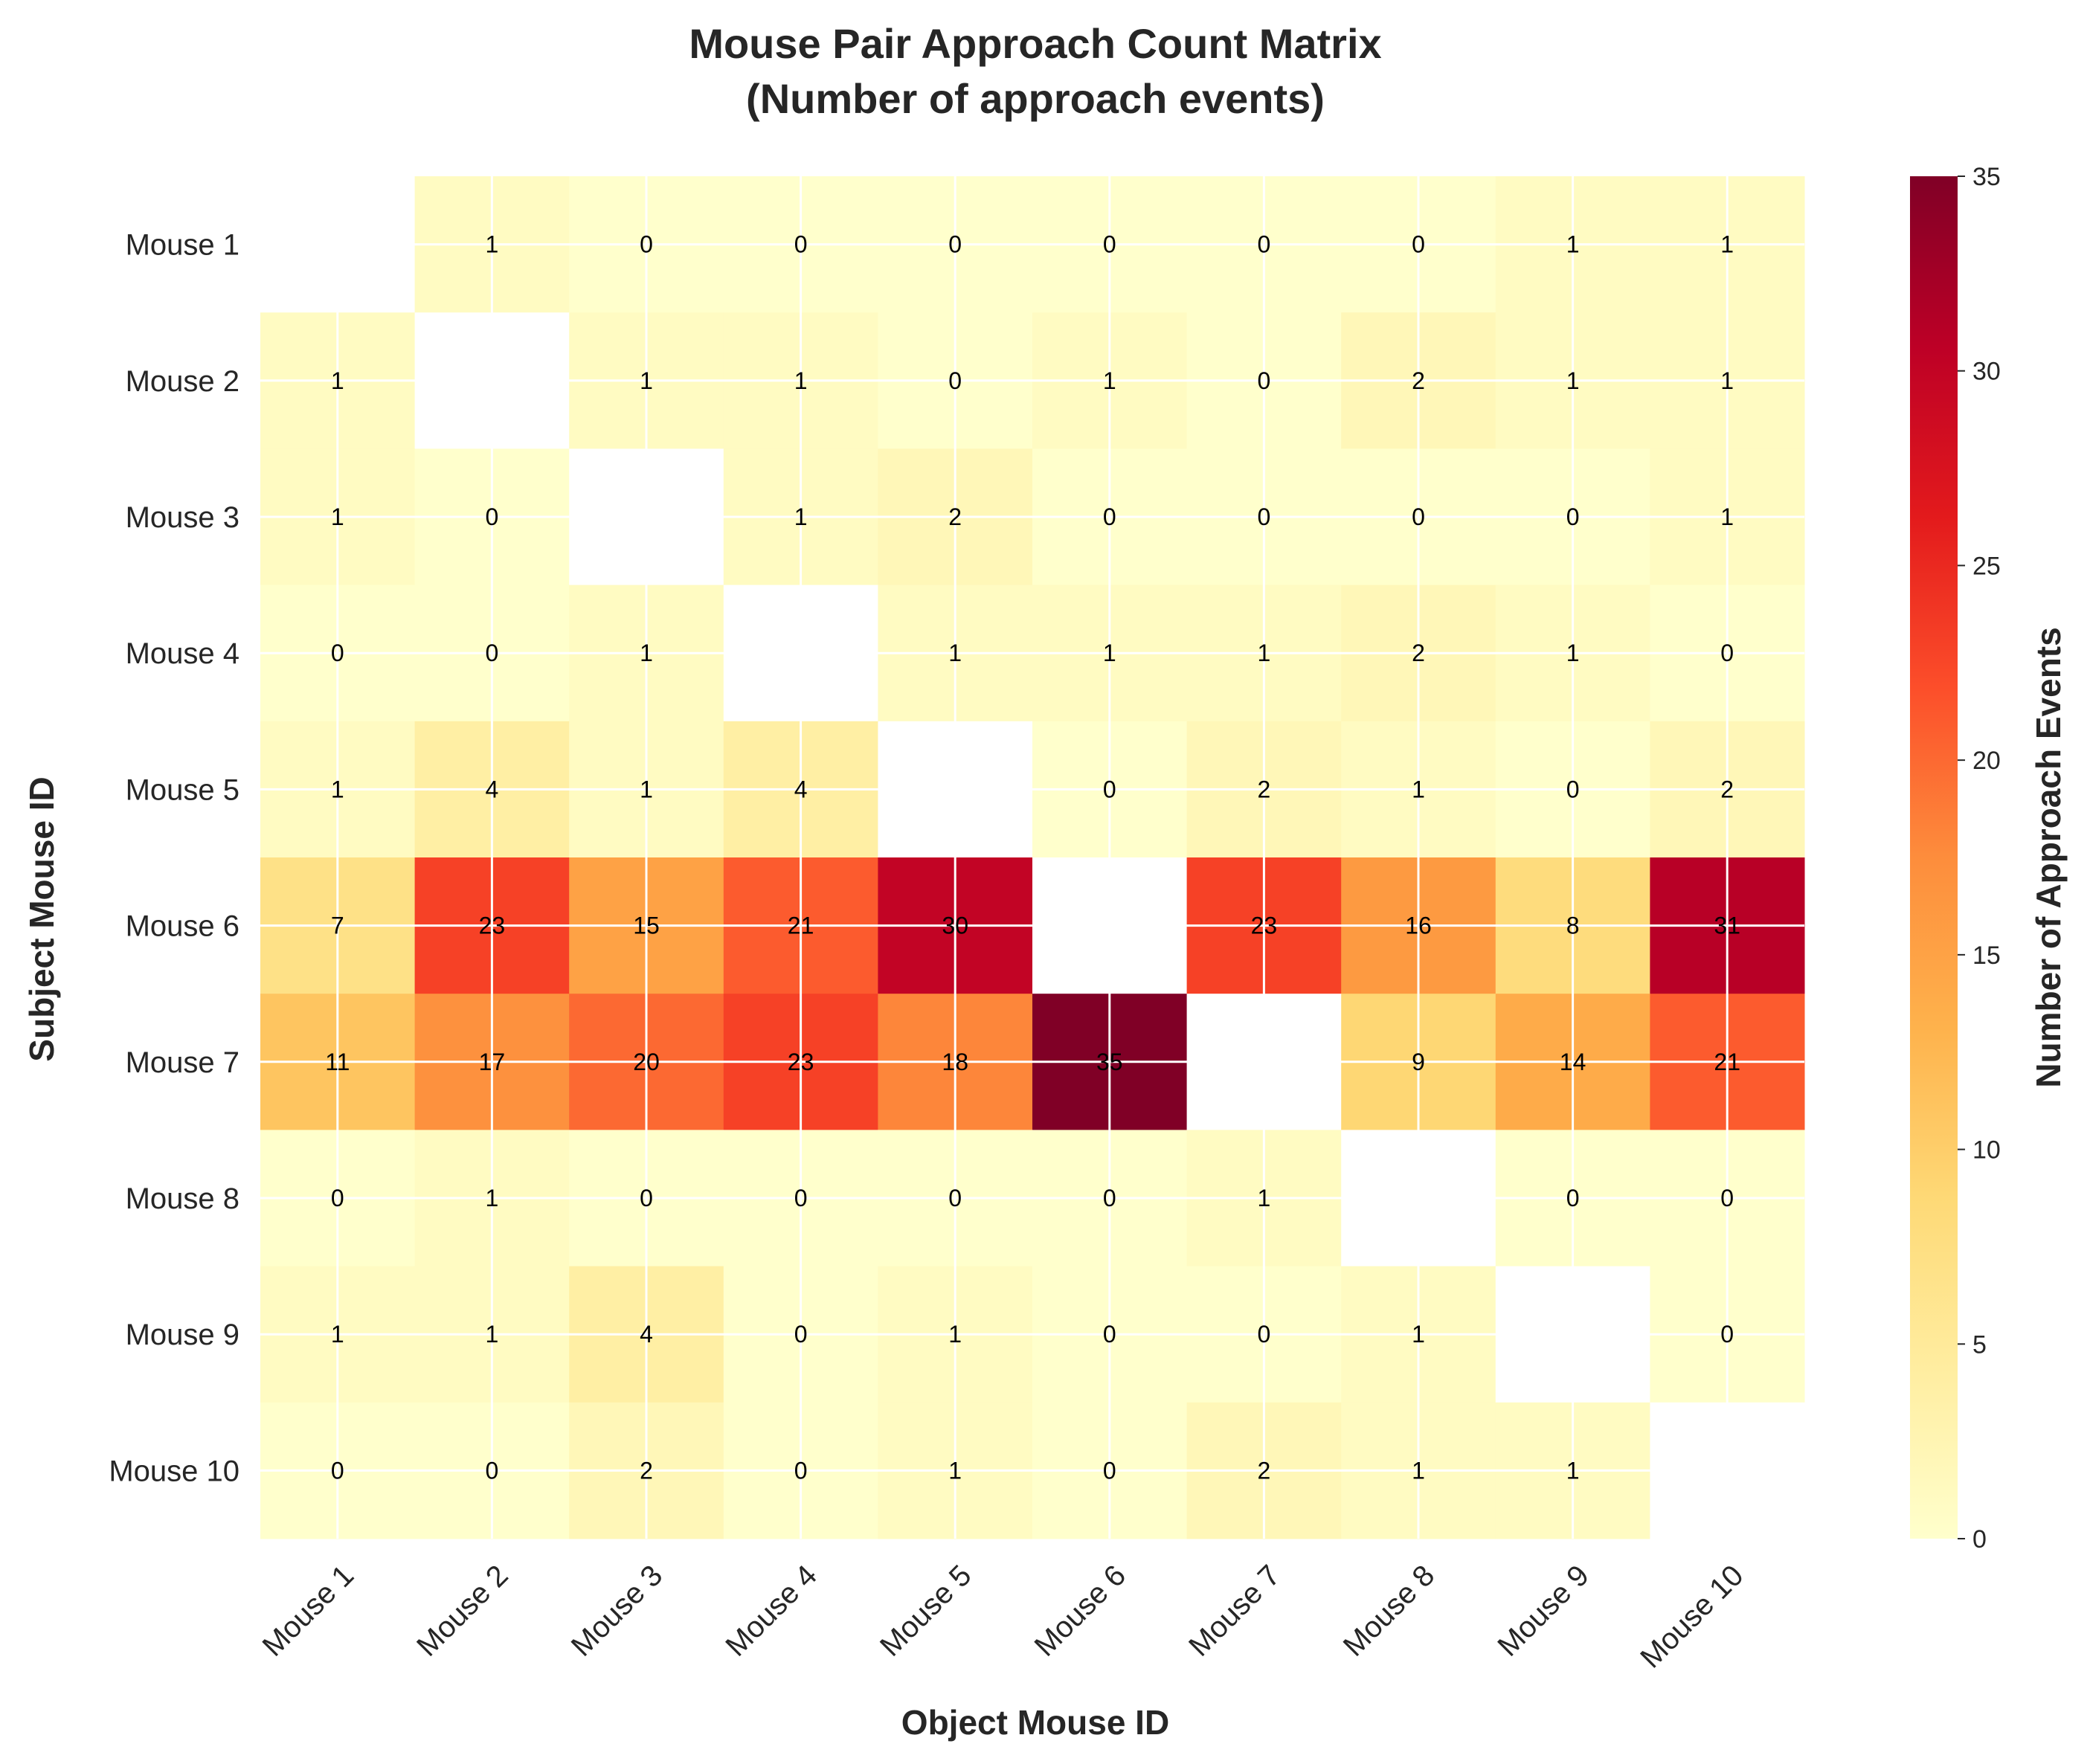  What do you see at coordinates (463, 1611) in the screenshot?
I see `x-tick-label: Mouse 2` at bounding box center [463, 1611].